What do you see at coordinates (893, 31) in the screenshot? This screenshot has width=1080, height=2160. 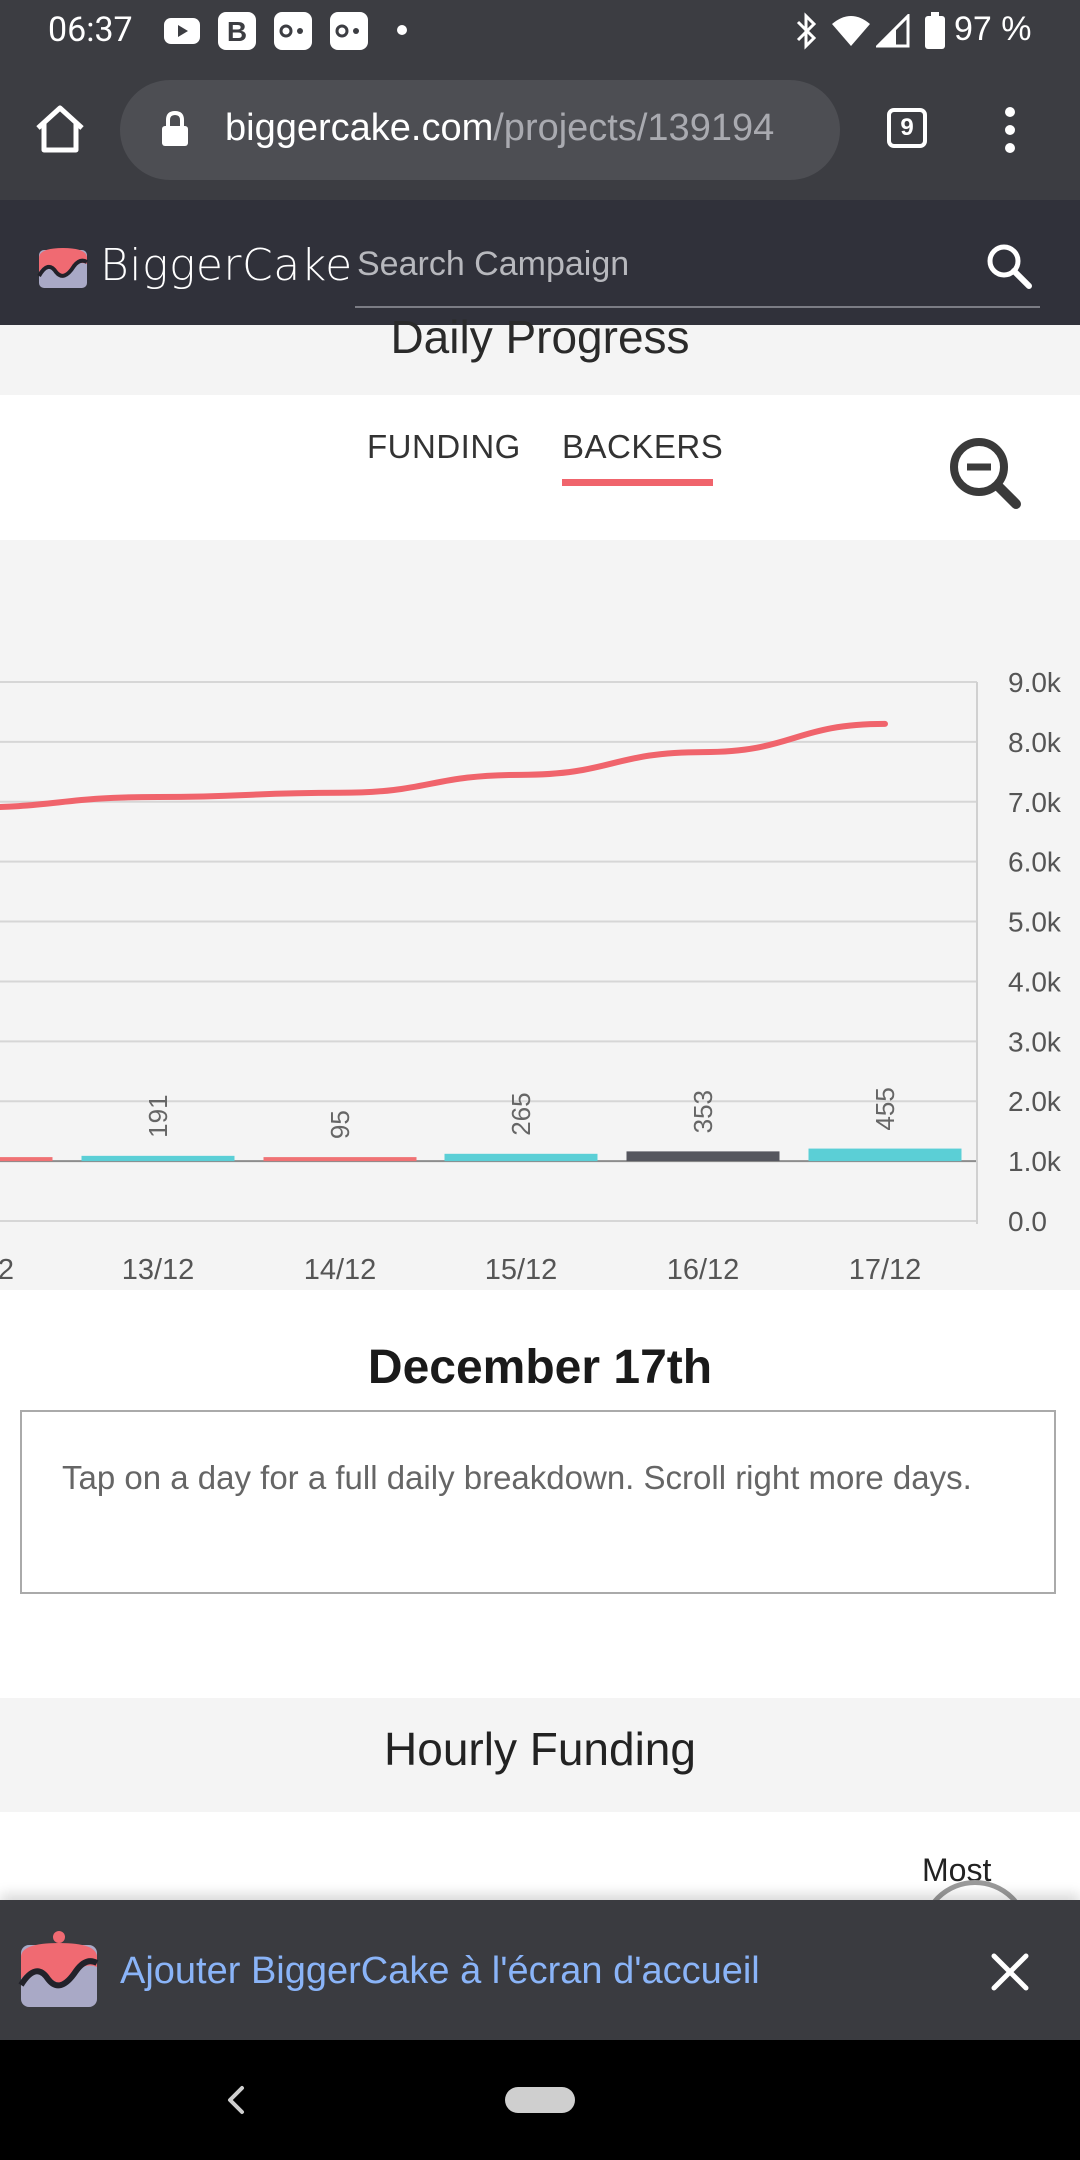 I see `signal-icon` at bounding box center [893, 31].